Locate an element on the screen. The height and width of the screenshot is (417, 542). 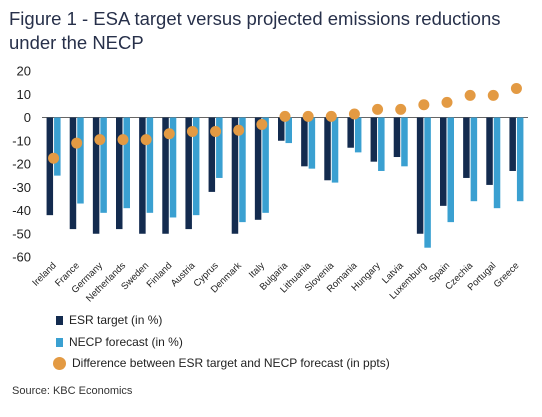
legend-swatch-esr is located at coordinates (59, 320).